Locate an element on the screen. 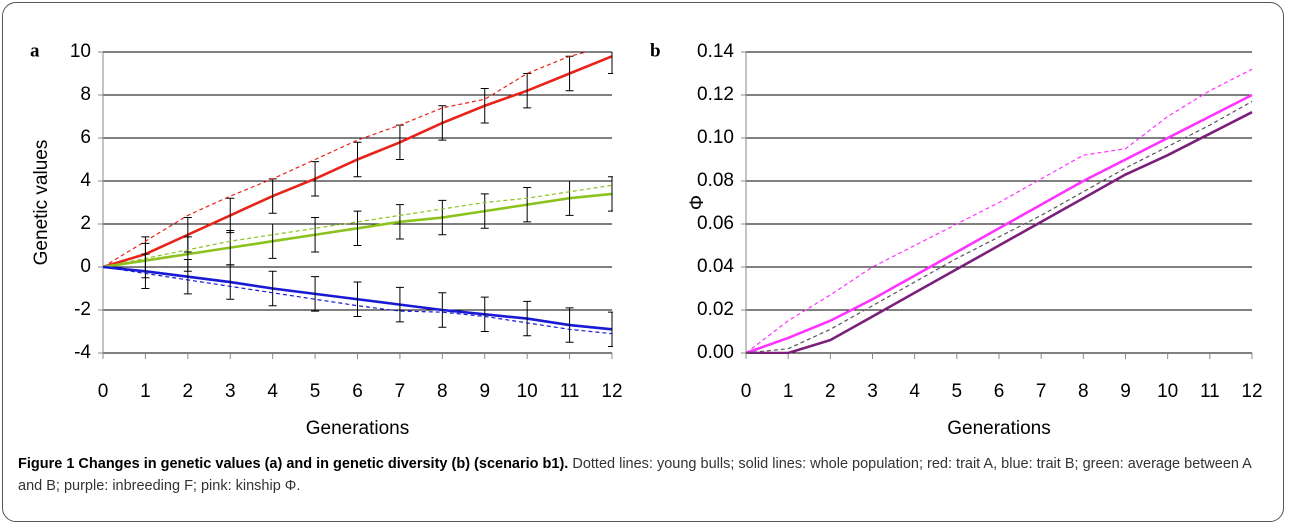  y-tick-label: 0.08 is located at coordinates (715, 180).